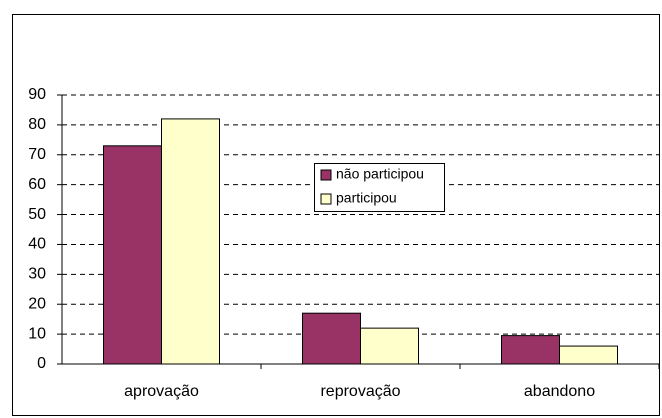 This screenshot has width=662, height=418. What do you see at coordinates (161, 391) in the screenshot?
I see `x-tick-label: aprovação` at bounding box center [161, 391].